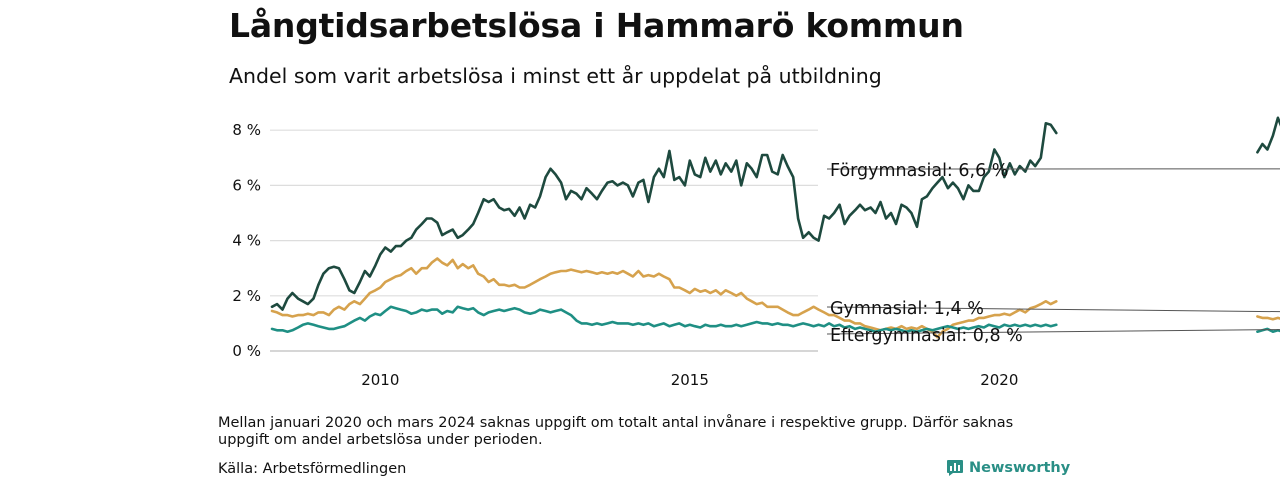 This screenshot has width=1280, height=480. Describe the element at coordinates (380, 380) in the screenshot. I see `x-tick-label: 2010` at that location.